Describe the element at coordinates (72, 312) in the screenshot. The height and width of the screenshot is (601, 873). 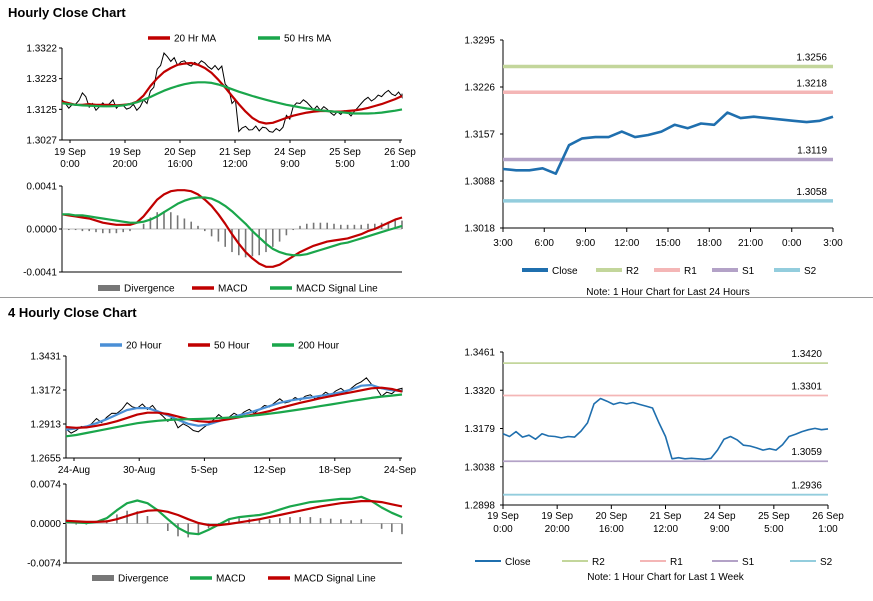
I see `four-hourly-section-title: 4 Hourly Close Chart` at that location.